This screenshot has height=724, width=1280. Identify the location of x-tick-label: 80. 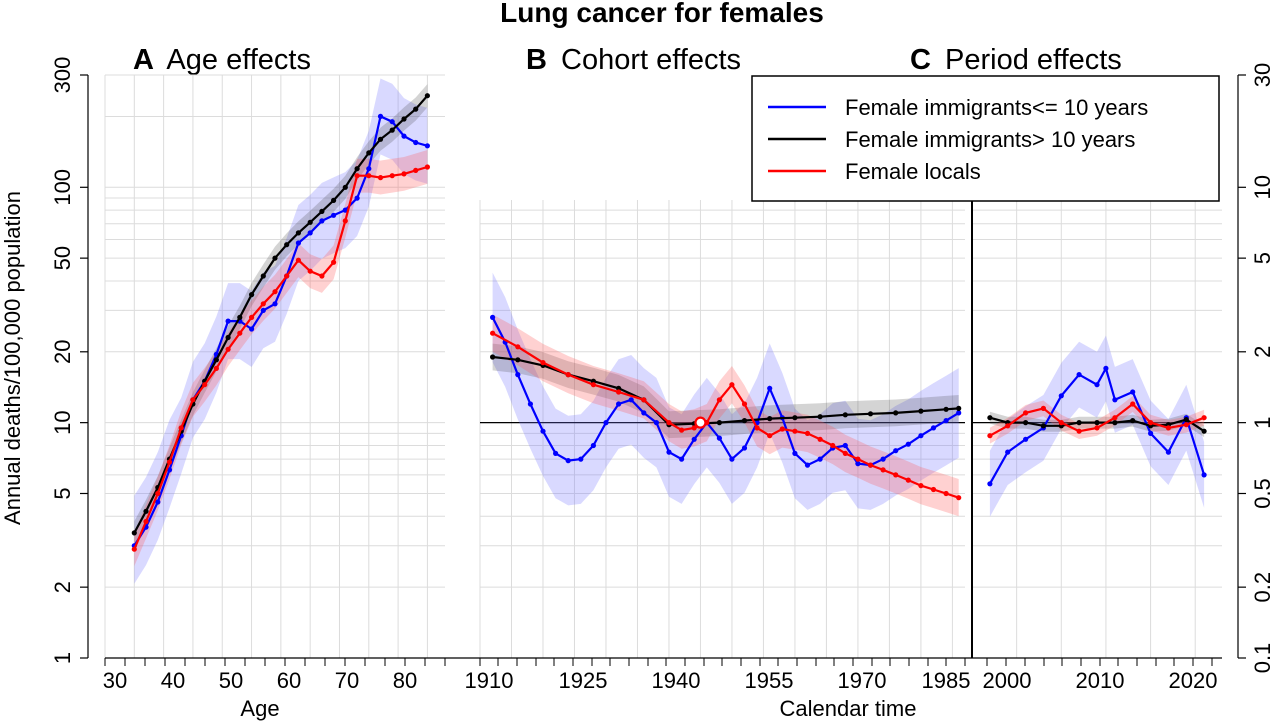
(405, 680).